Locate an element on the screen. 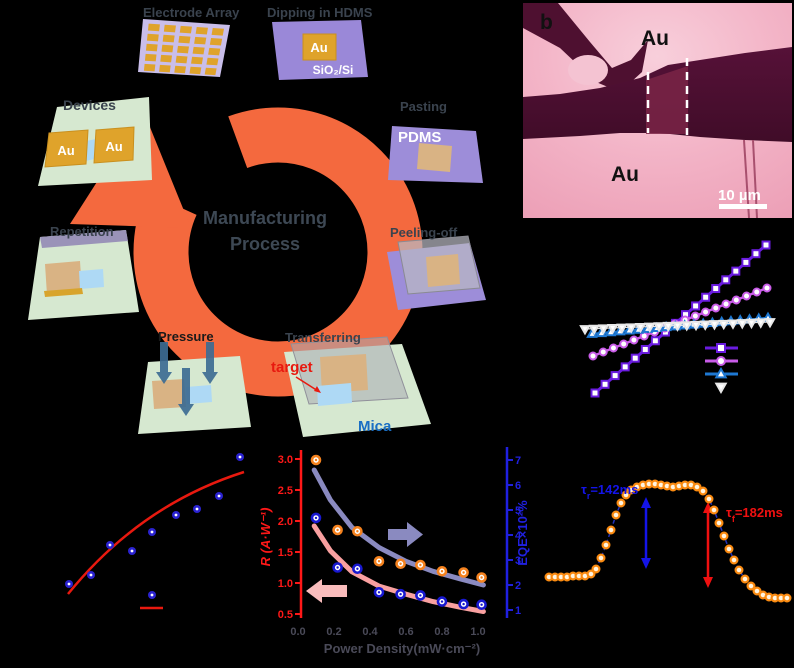 The height and width of the screenshot is (668, 794). series-triangle-down is located at coordinates (677, 327).